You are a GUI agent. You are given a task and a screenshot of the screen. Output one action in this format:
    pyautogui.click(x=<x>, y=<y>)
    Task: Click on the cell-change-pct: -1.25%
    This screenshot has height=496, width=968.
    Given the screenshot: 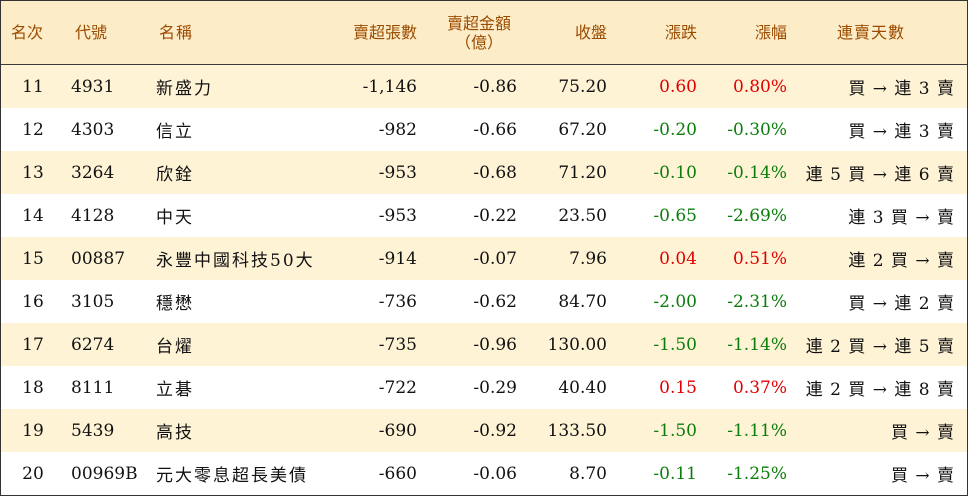 What is the action you would take?
    pyautogui.click(x=757, y=473)
    